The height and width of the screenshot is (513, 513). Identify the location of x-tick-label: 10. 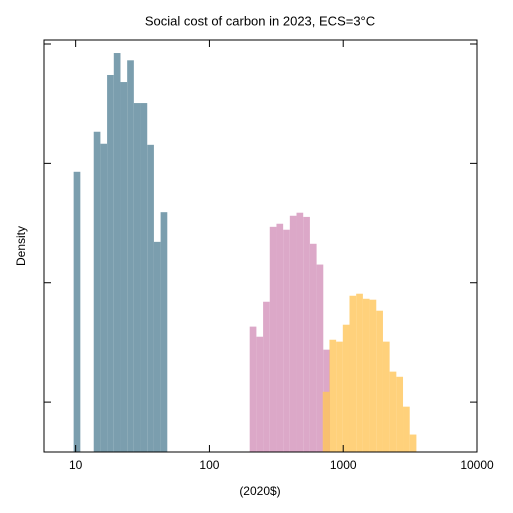
(76, 465).